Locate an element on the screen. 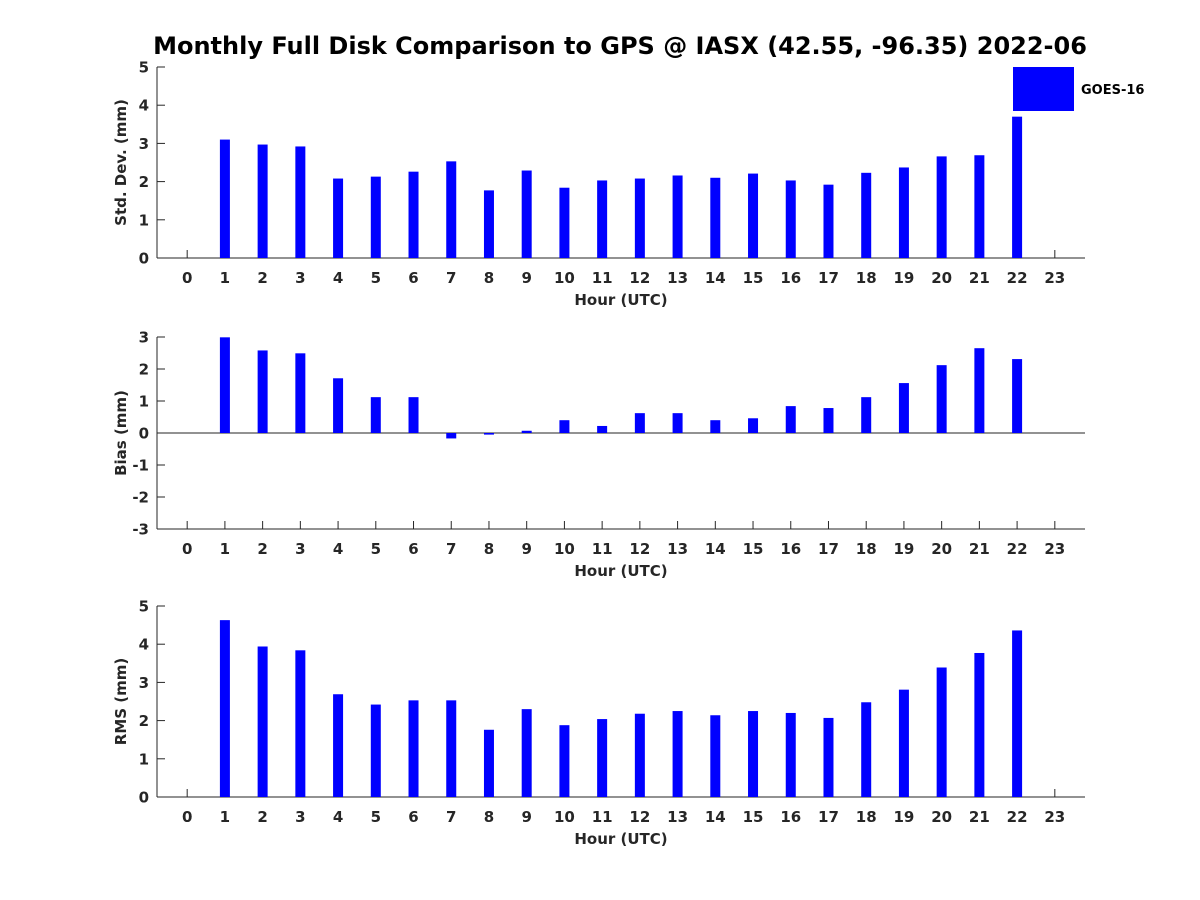 This screenshot has width=1200, height=900. y-tick-label: 1 is located at coordinates (144, 759).